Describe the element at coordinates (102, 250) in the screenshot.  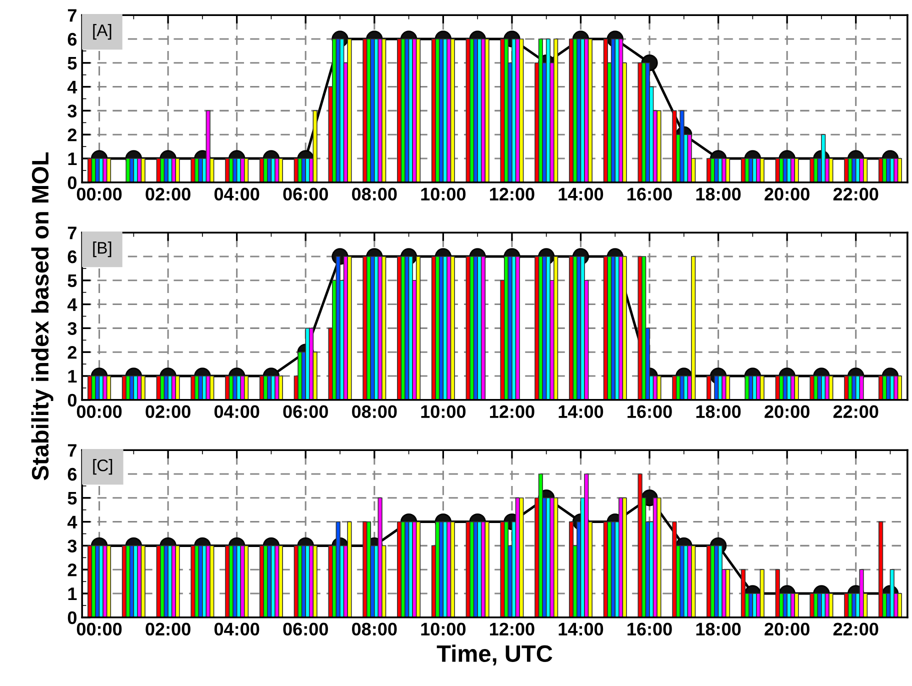
I see `annotation: [B]` at that location.